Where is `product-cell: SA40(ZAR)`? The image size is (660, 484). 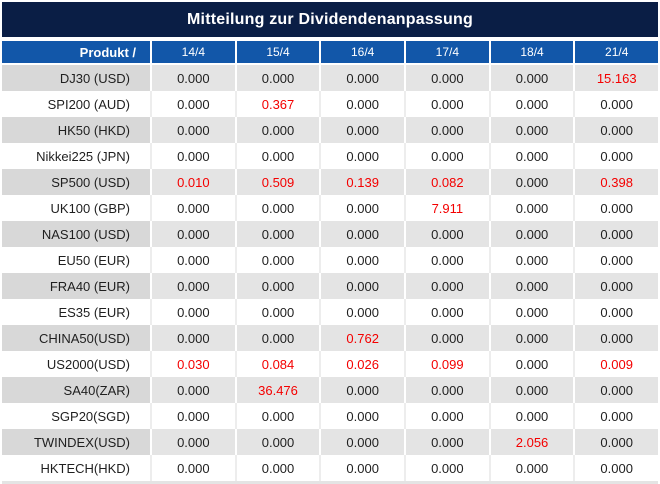 product-cell: SA40(ZAR) is located at coordinates (76, 390).